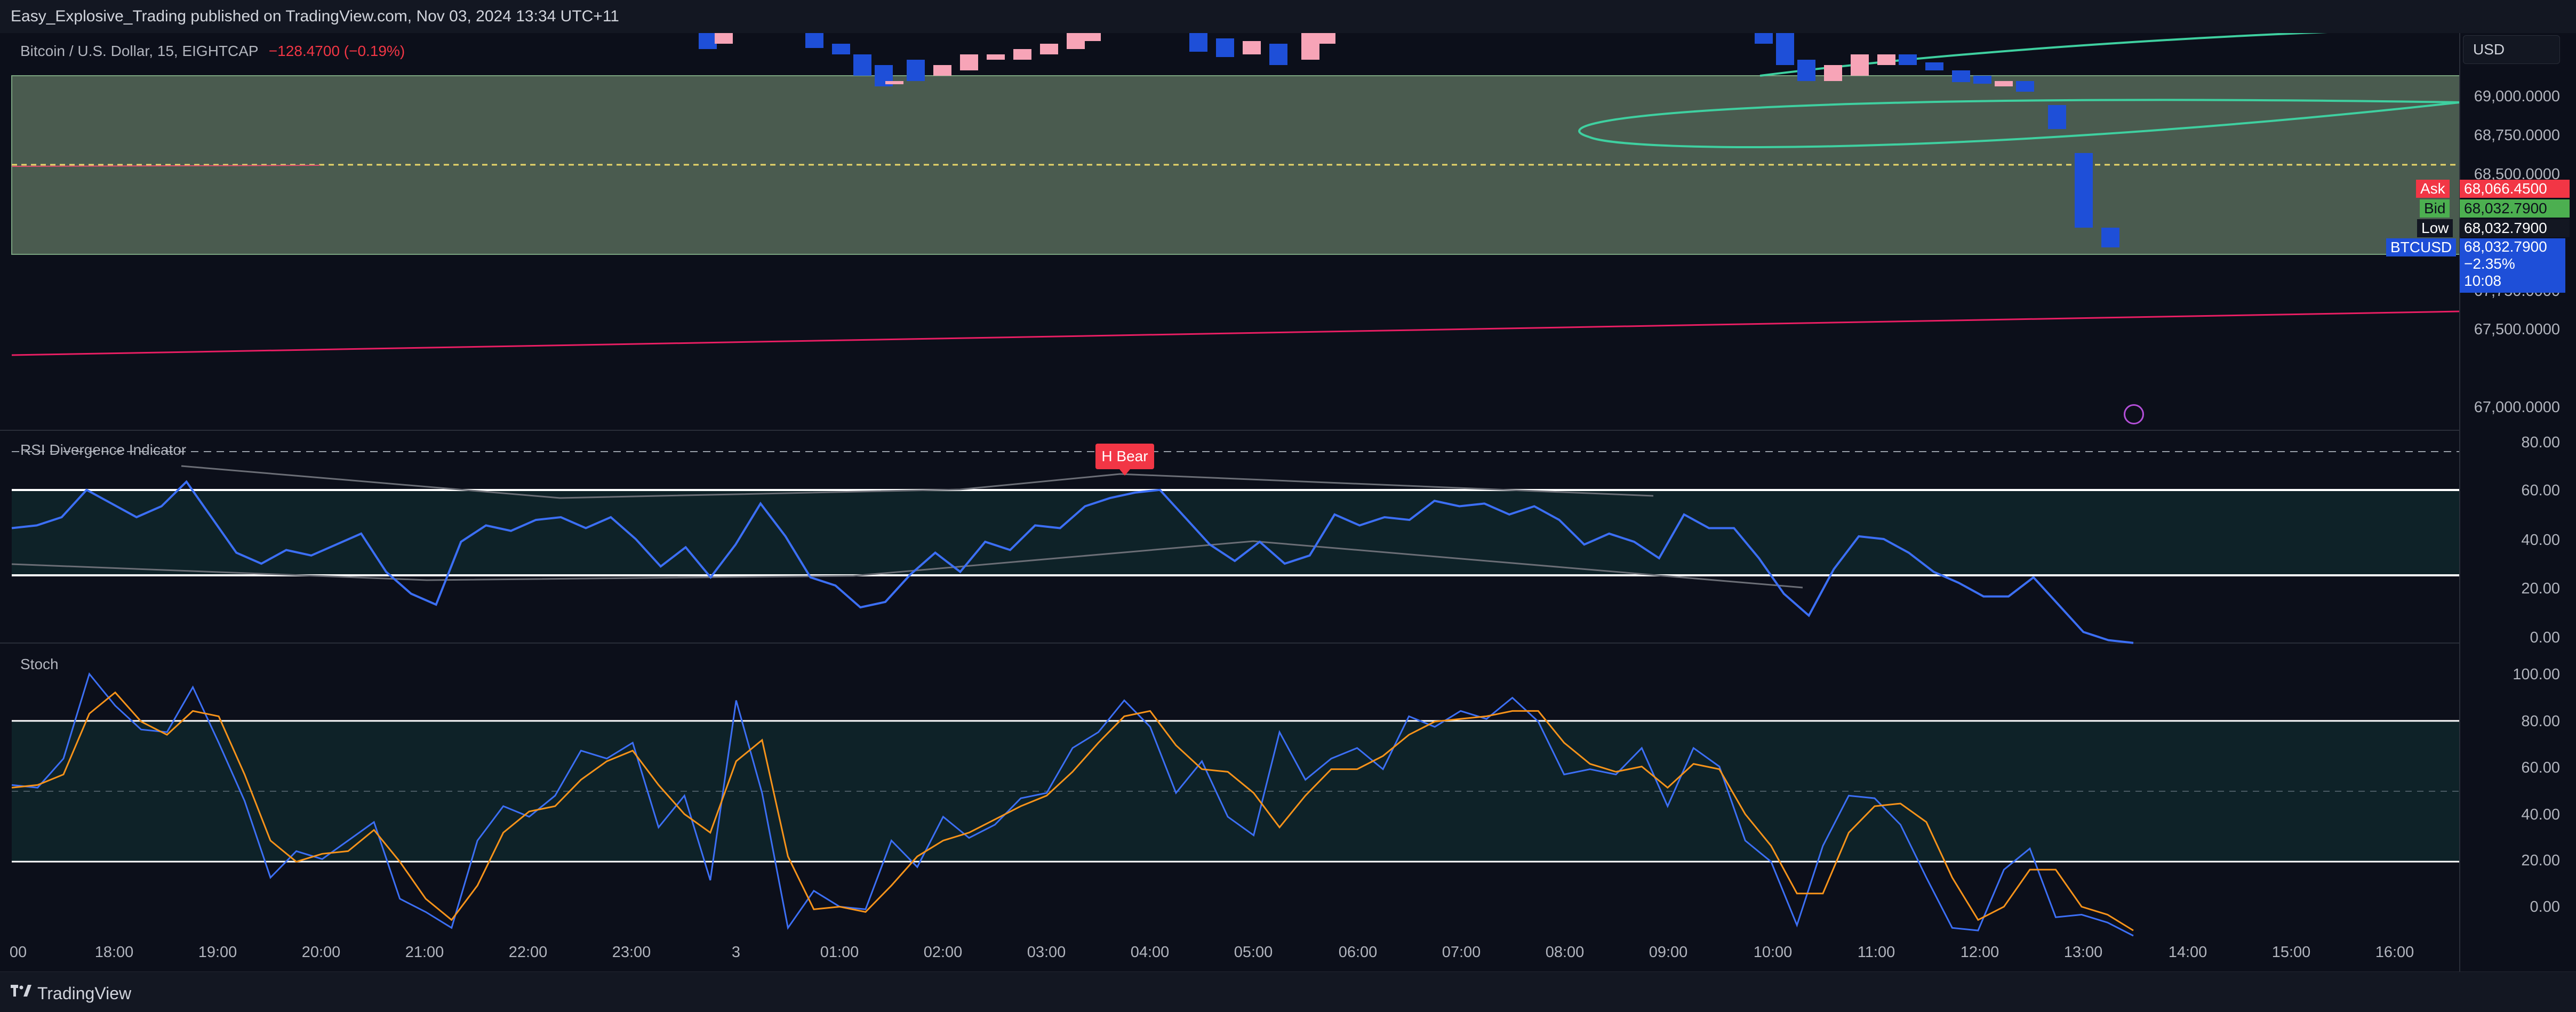 Image resolution: width=2576 pixels, height=1012 pixels. Describe the element at coordinates (2536, 674) in the screenshot. I see `stoch-tick: 100.00` at that location.